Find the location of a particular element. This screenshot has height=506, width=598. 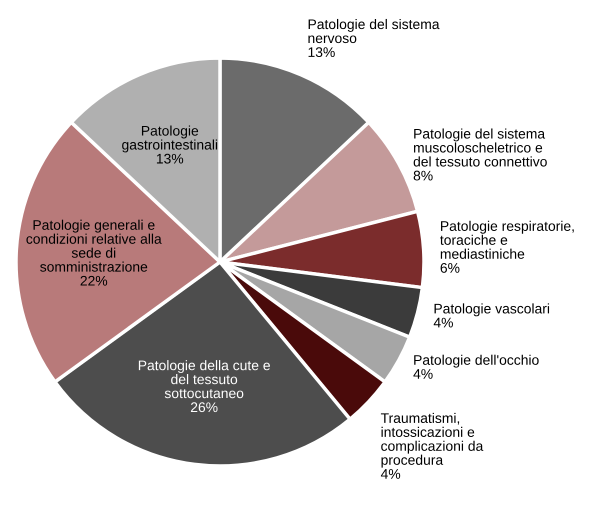

data-label: 22% is located at coordinates (94, 281).